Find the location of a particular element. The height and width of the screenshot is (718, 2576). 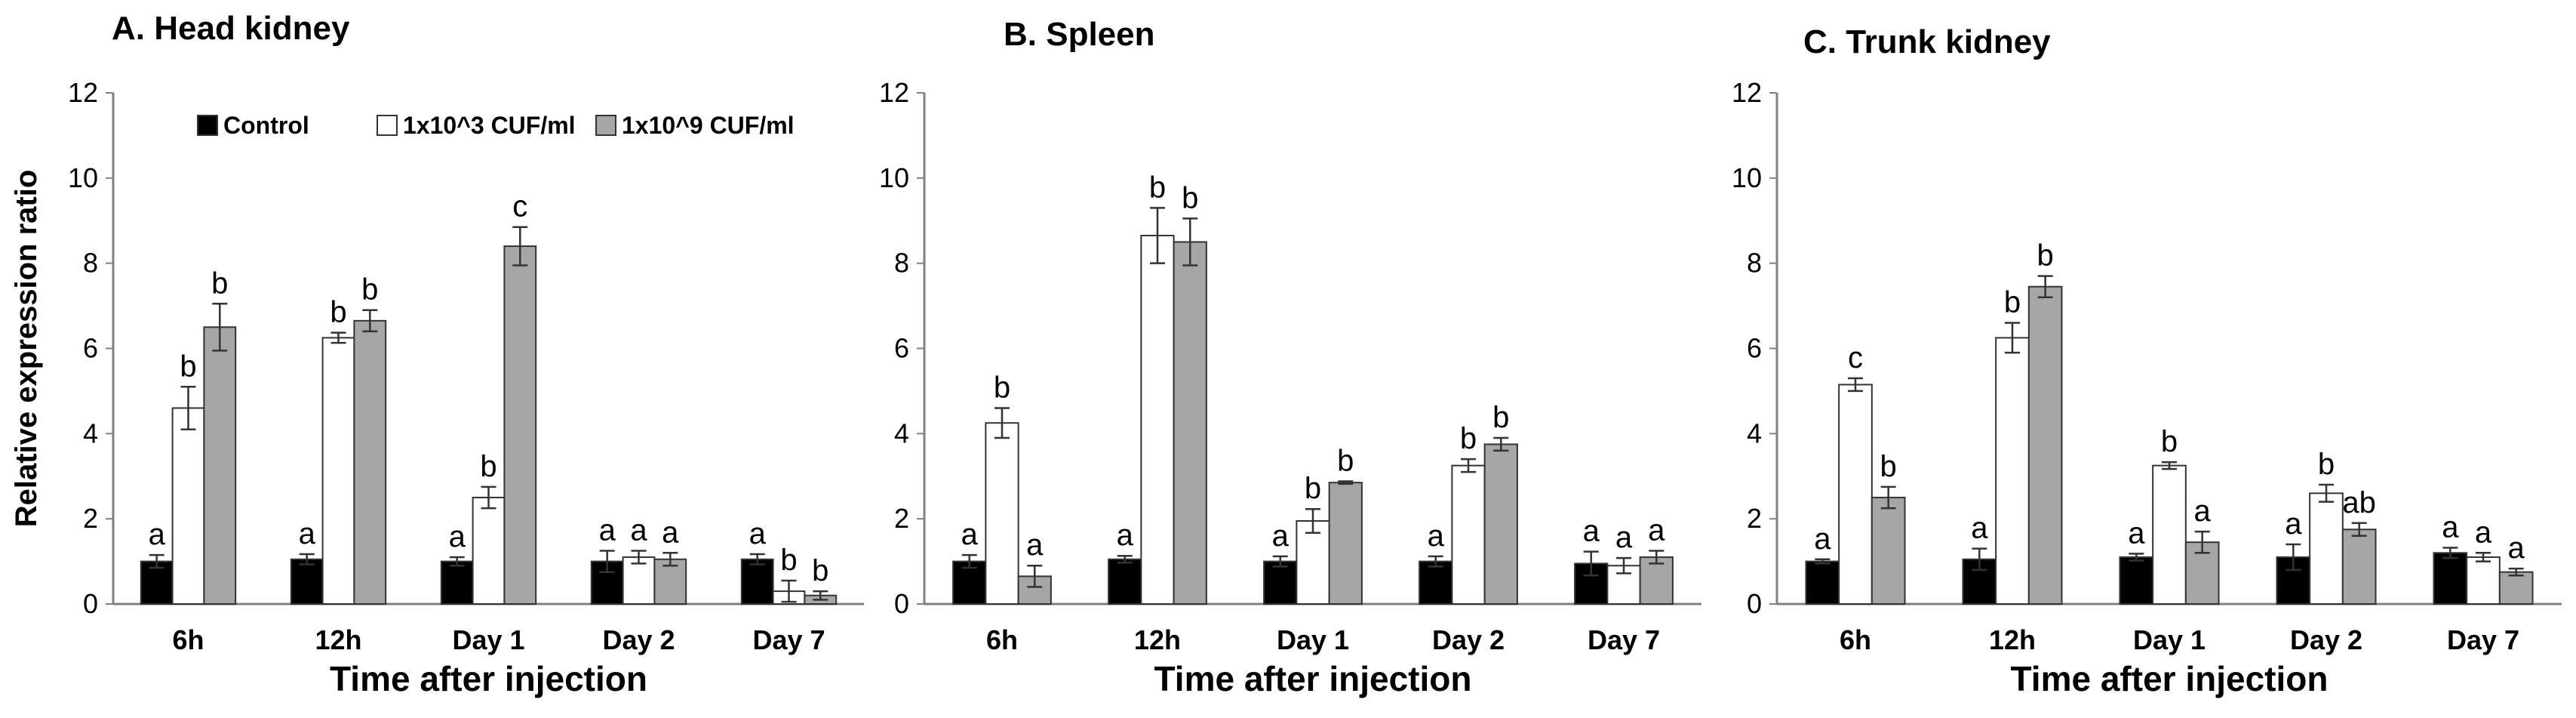

legend: Control 1x10^3 CUF/ml 1x10^9 CUF/ml is located at coordinates (496, 125).